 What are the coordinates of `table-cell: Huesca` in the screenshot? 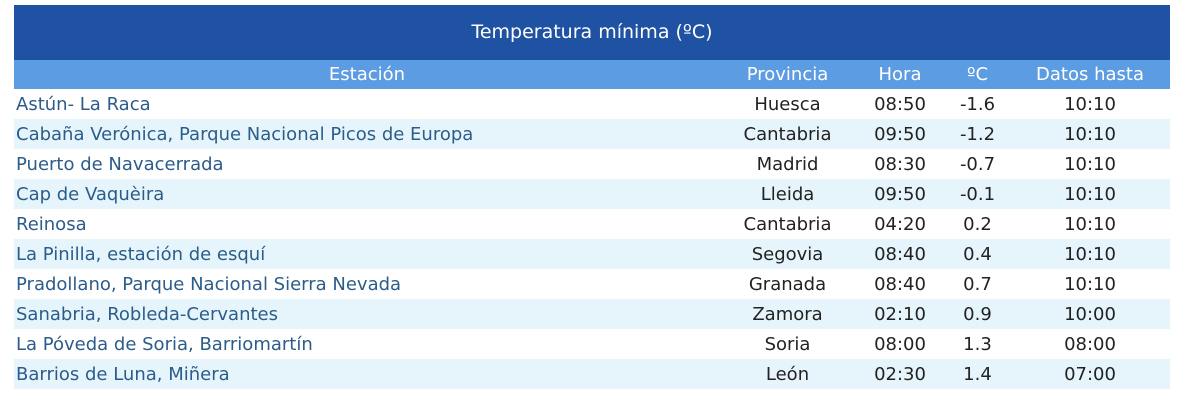 It's located at (787, 104).